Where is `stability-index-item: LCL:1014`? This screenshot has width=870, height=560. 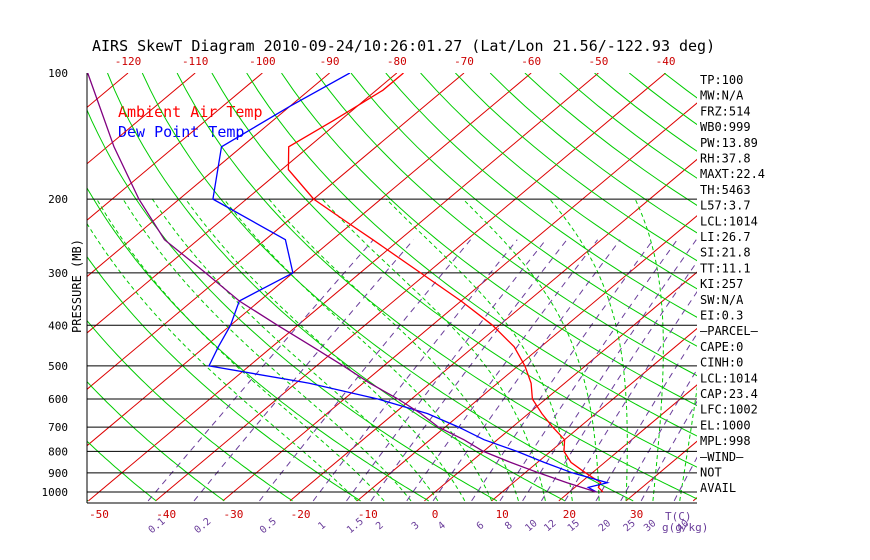 stability-index-item: LCL:1014 is located at coordinates (729, 221).